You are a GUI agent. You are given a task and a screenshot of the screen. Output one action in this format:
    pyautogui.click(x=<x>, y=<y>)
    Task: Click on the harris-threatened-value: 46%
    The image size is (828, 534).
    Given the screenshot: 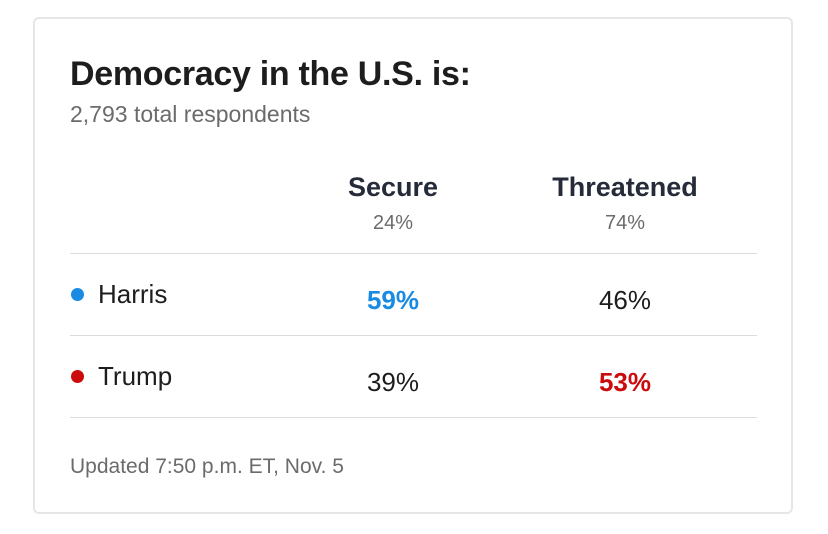 What is the action you would take?
    pyautogui.click(x=625, y=300)
    